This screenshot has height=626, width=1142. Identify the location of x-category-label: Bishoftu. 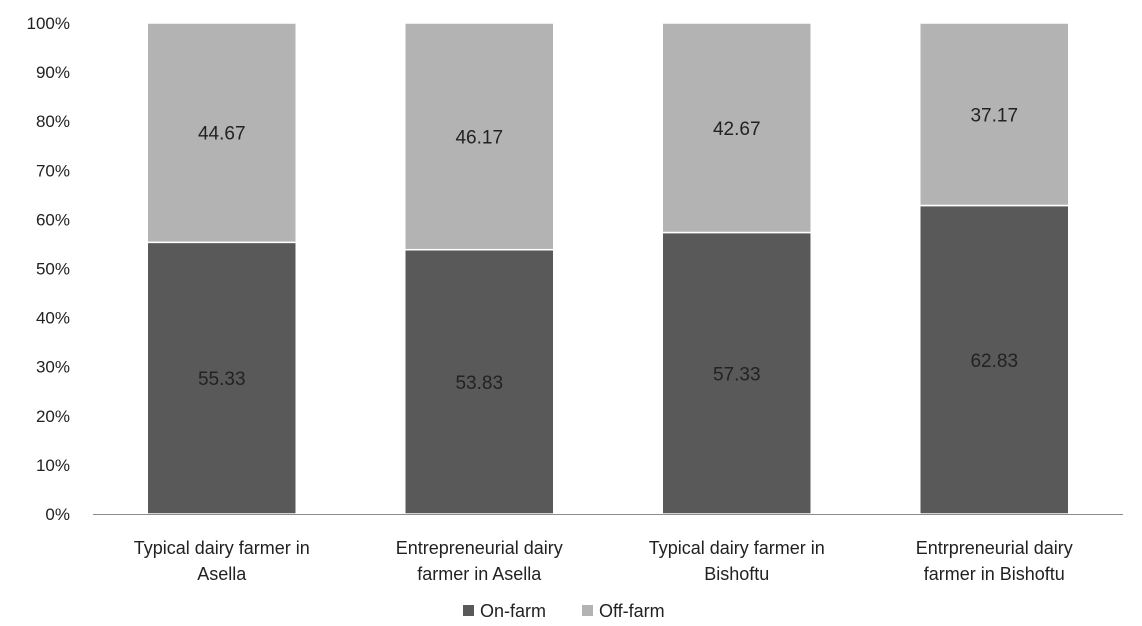
(736, 574).